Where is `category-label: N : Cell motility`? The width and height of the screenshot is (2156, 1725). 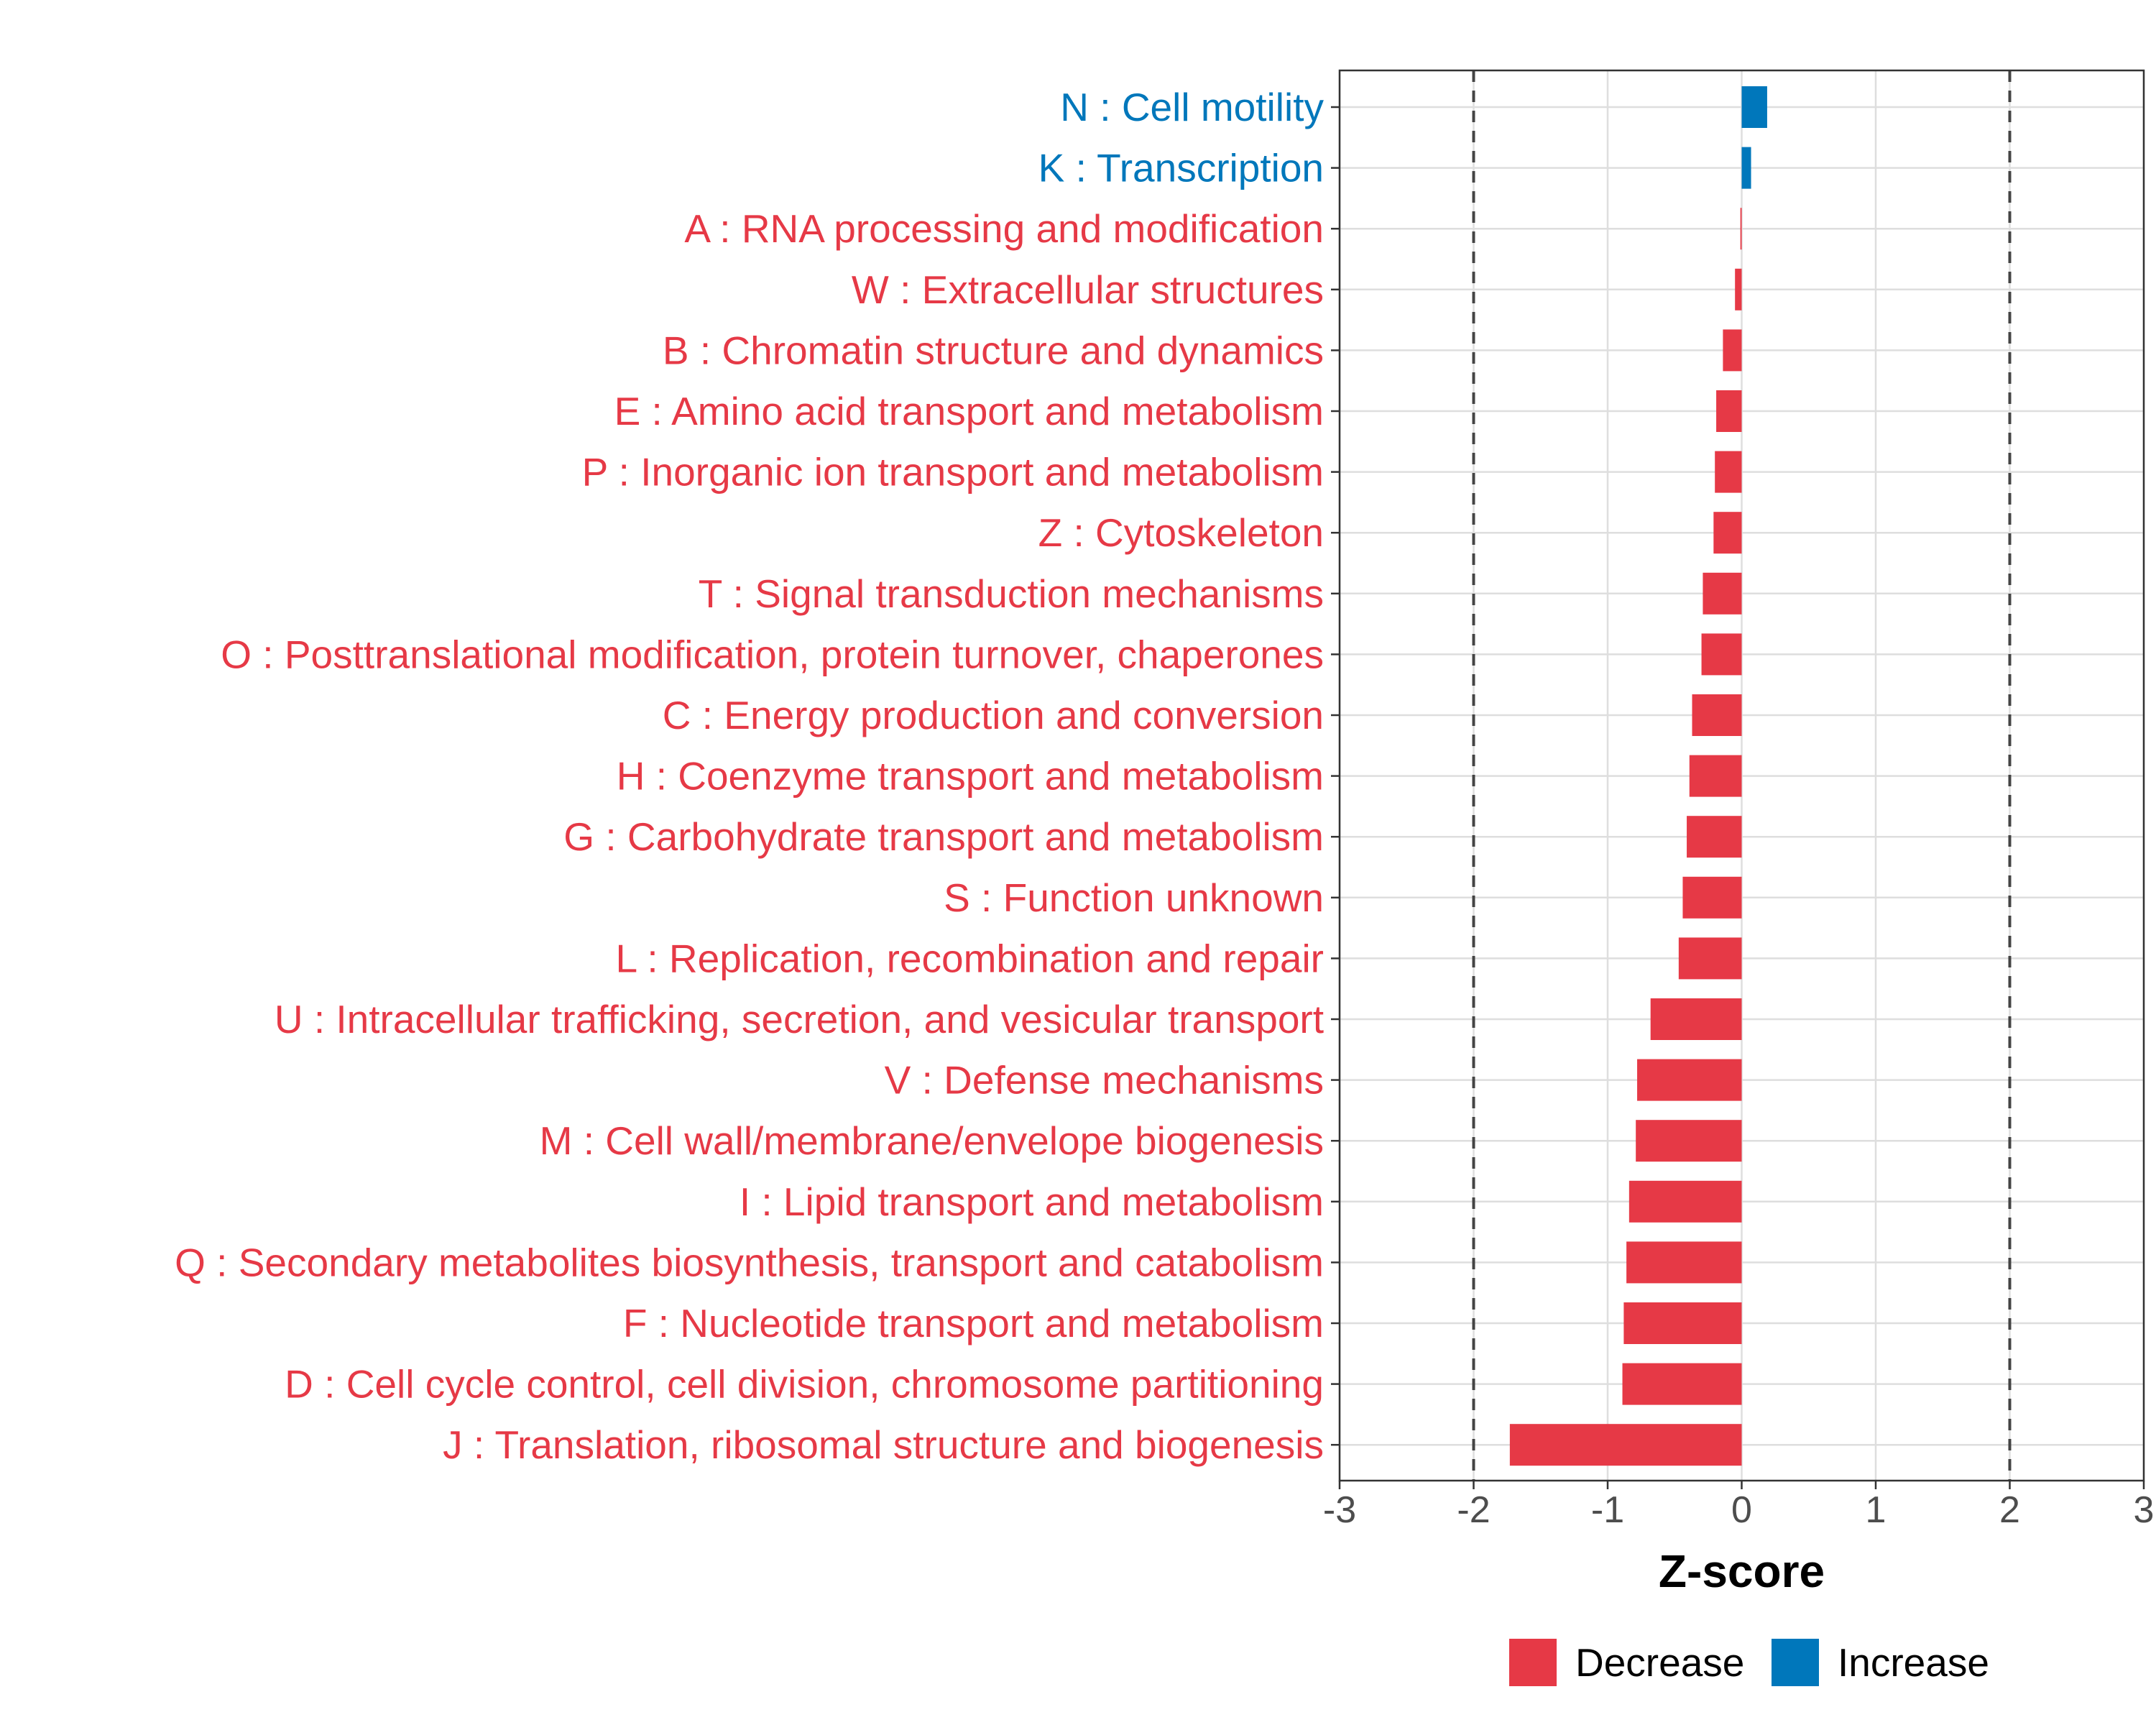
category-label: N : Cell motility is located at coordinates (1192, 107).